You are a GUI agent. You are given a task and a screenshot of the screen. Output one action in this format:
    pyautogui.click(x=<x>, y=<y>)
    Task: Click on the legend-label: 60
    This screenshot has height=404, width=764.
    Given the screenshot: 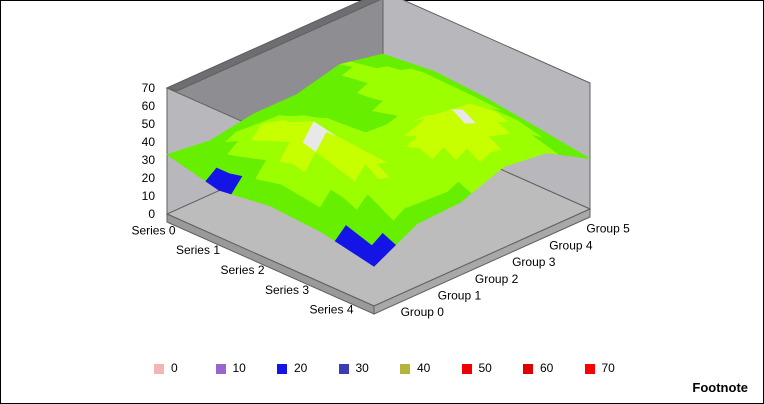 What is the action you would take?
    pyautogui.click(x=547, y=368)
    